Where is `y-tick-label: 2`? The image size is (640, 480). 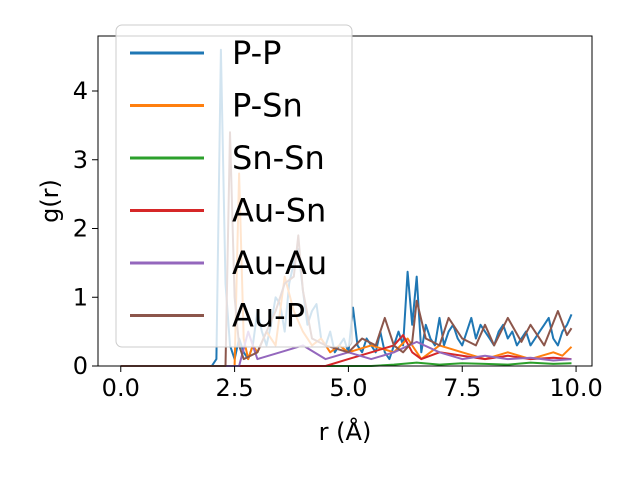 y-tick-label: 2 is located at coordinates (80, 229).